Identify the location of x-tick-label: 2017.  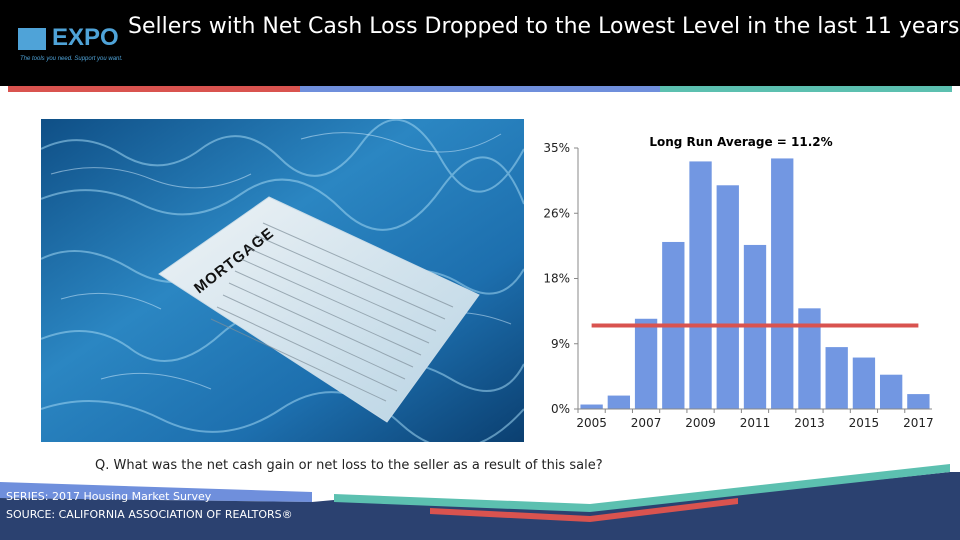
(918, 423).